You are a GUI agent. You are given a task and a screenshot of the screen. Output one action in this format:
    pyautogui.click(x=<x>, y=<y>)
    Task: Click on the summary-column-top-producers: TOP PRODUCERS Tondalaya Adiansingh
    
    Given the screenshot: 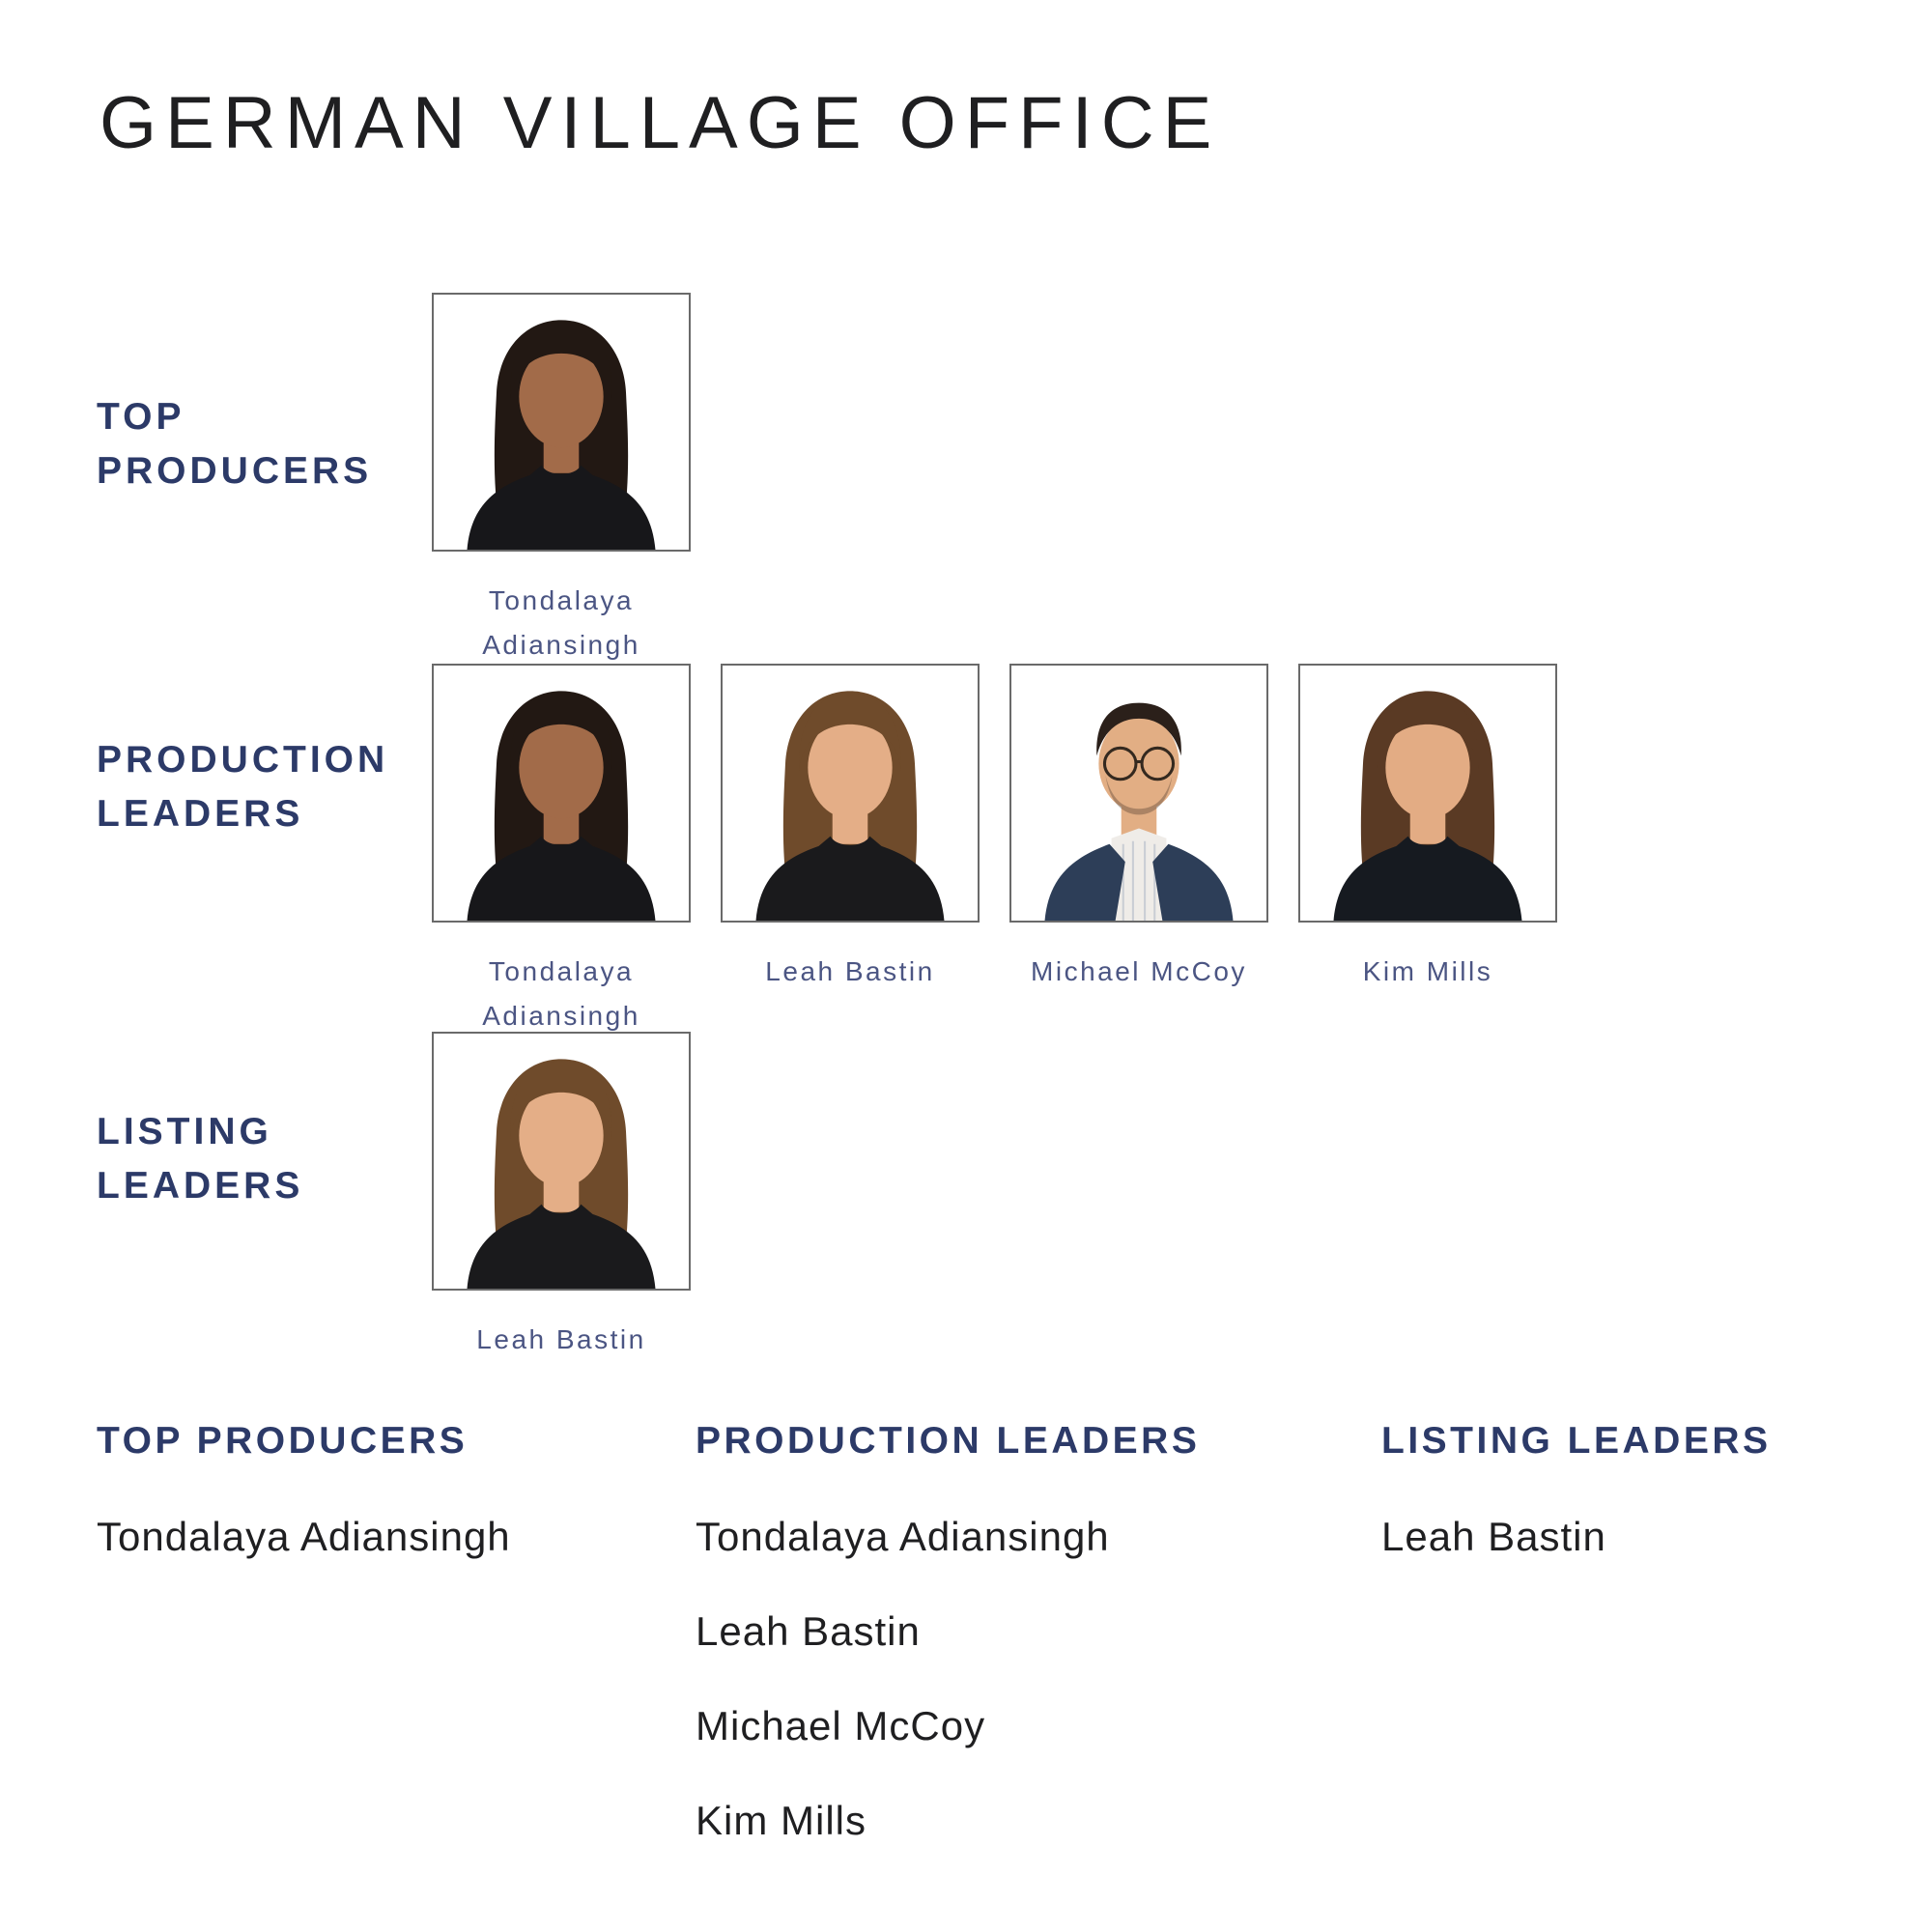 What is the action you would take?
    pyautogui.click(x=304, y=1514)
    